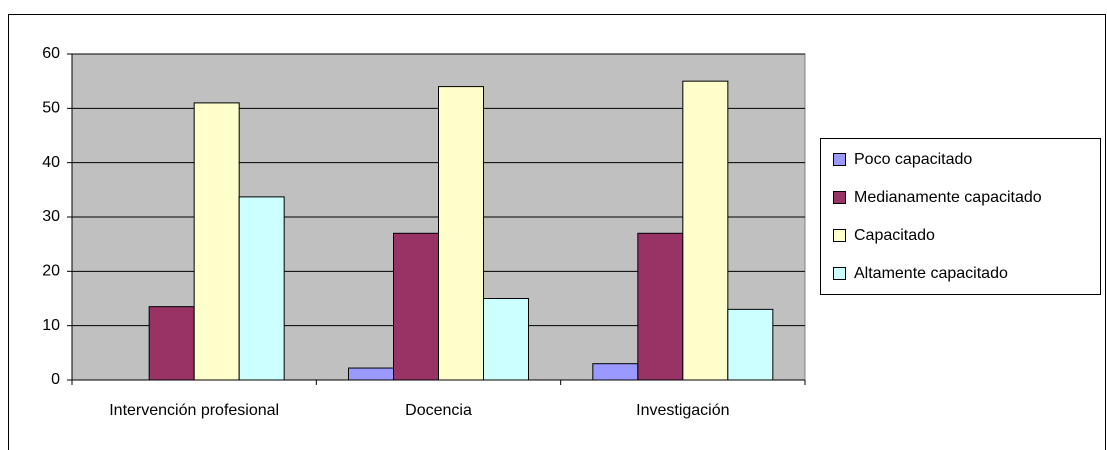  What do you see at coordinates (894, 235) in the screenshot?
I see `legend-label: Capacitado` at bounding box center [894, 235].